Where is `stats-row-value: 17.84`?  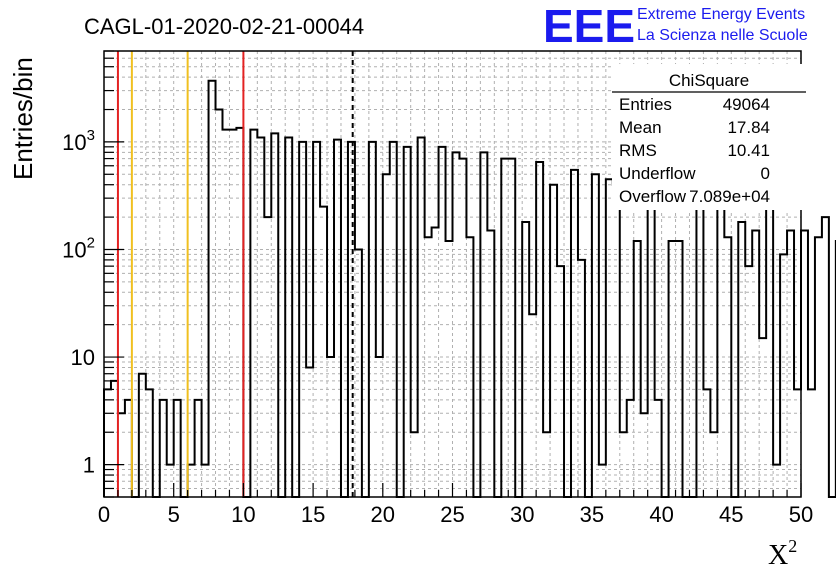
stats-row-value: 17.84 is located at coordinates (748, 127).